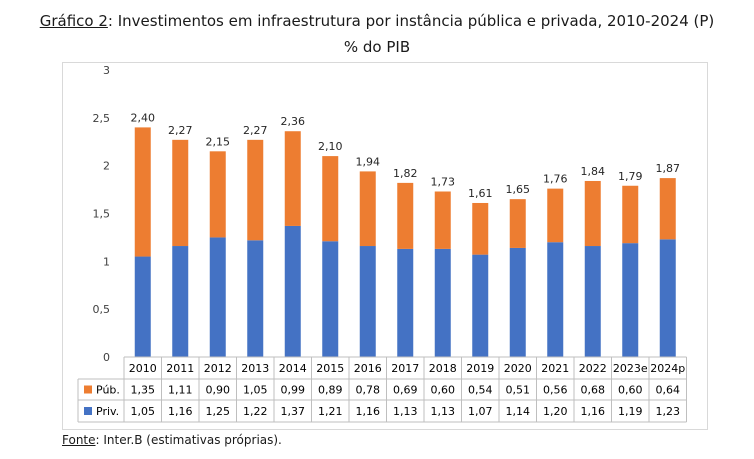  I want to click on y-tick-label: 3, so click(106, 70).